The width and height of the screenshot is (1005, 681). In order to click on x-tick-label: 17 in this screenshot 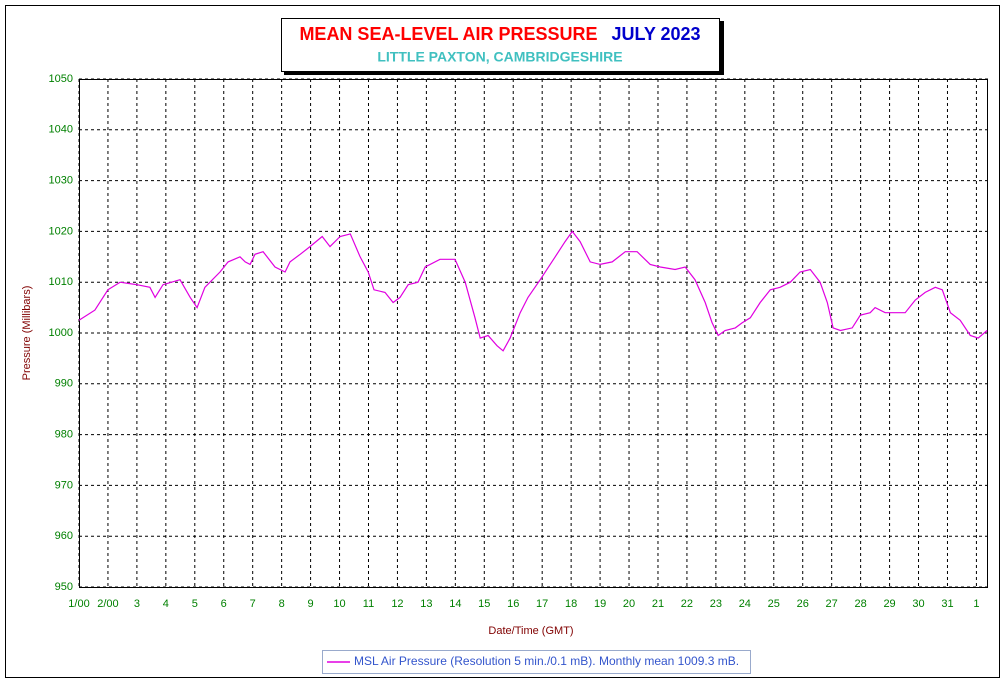, I will do `click(542, 604)`.